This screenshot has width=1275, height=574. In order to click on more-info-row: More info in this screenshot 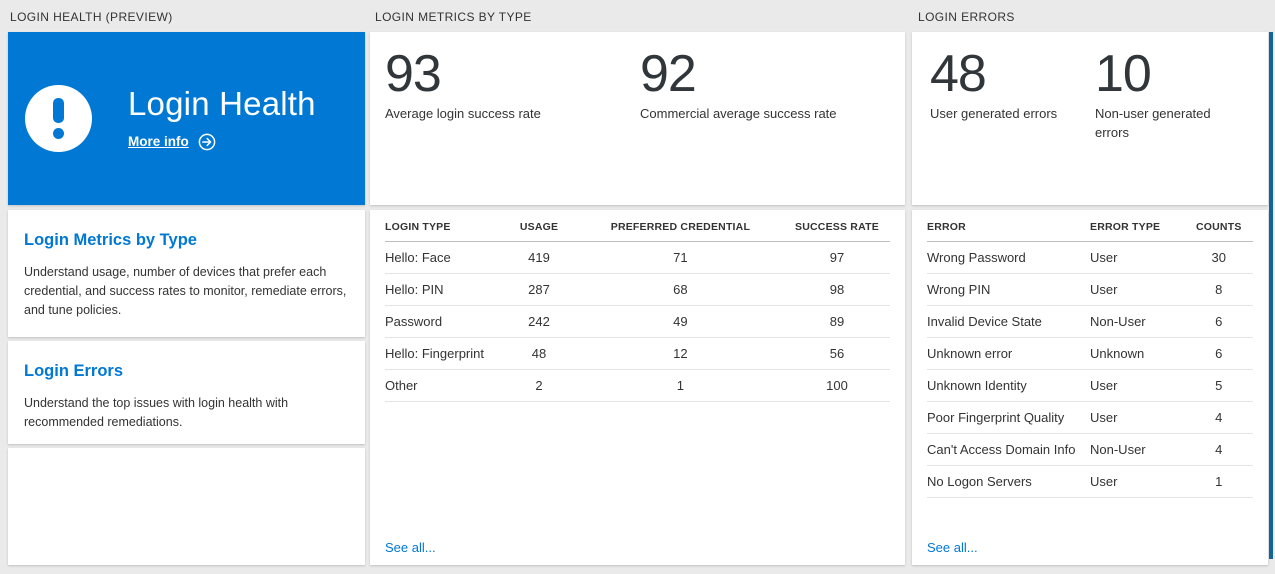, I will do `click(222, 142)`.